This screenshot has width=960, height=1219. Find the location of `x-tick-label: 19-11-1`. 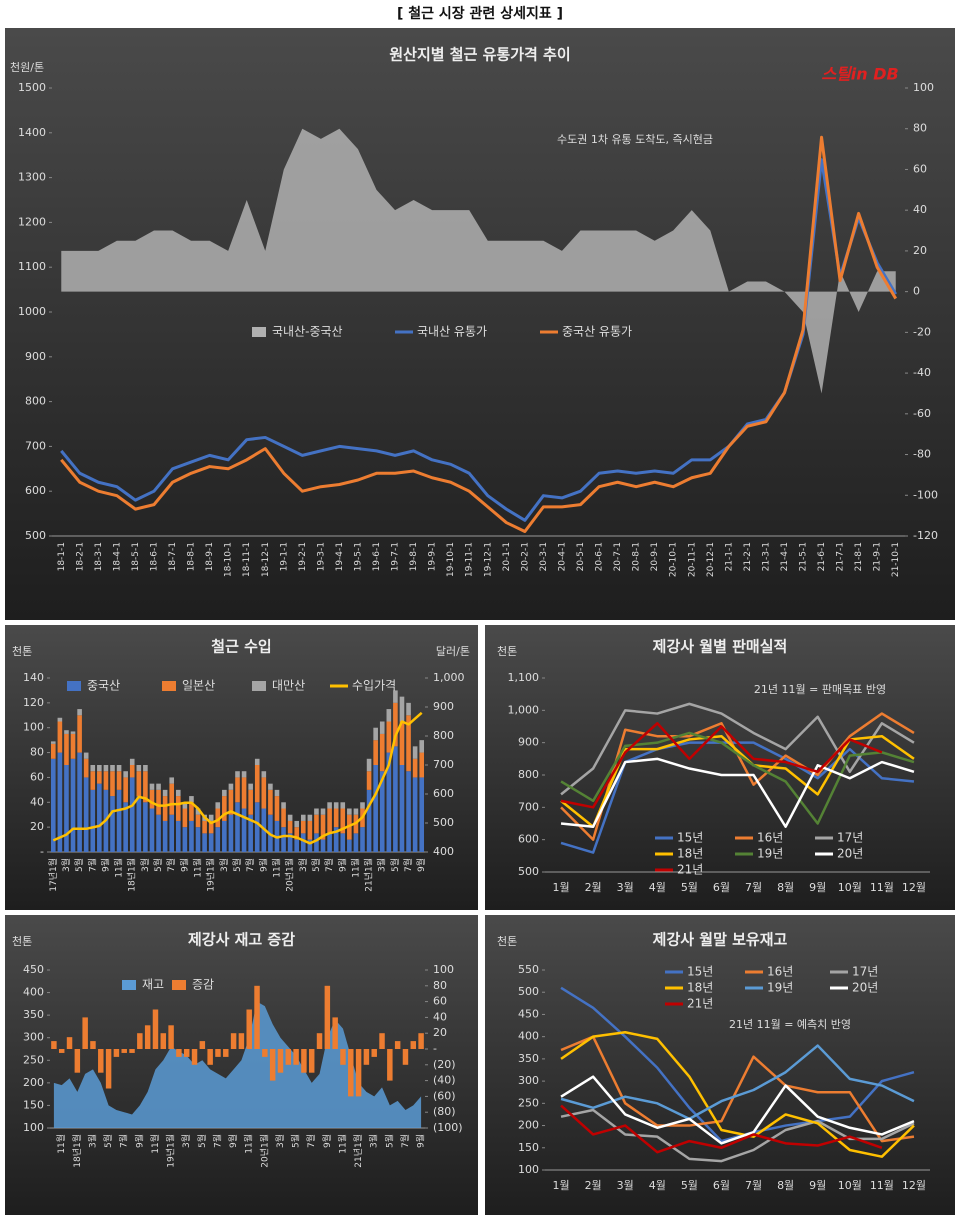

x-tick-label: 19-11-1 is located at coordinates (470, 559).